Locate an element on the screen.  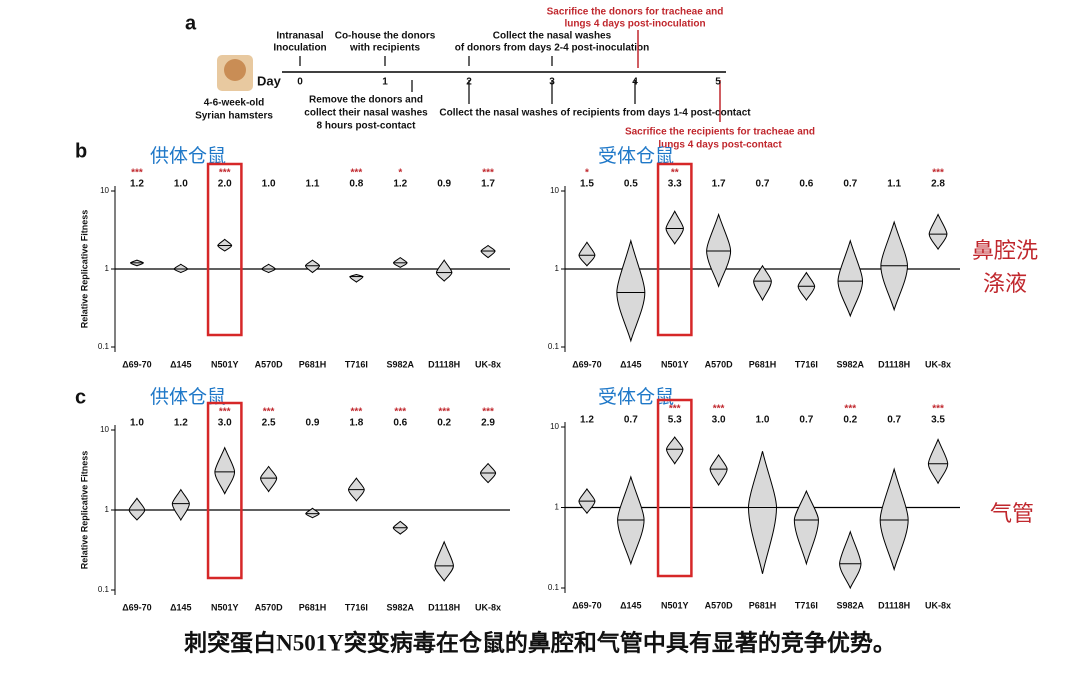
value-label: 1.2 is located at coordinates (587, 420).